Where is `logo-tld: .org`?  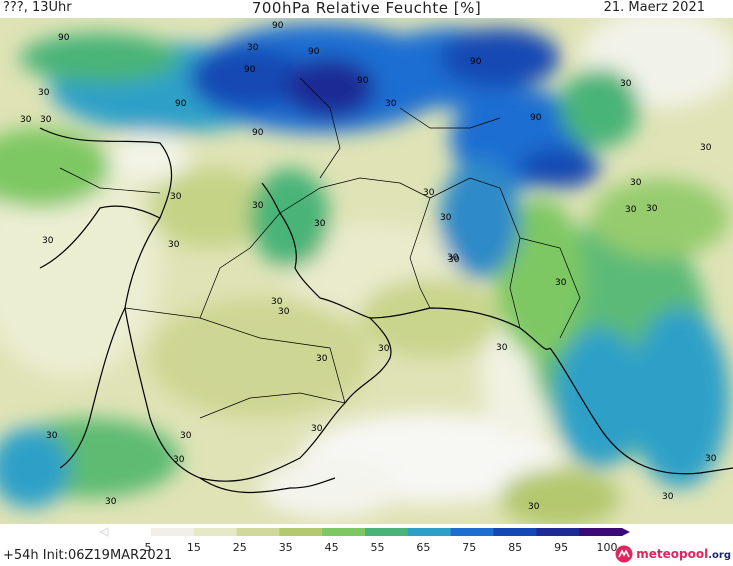 logo-tld: .org is located at coordinates (719, 555).